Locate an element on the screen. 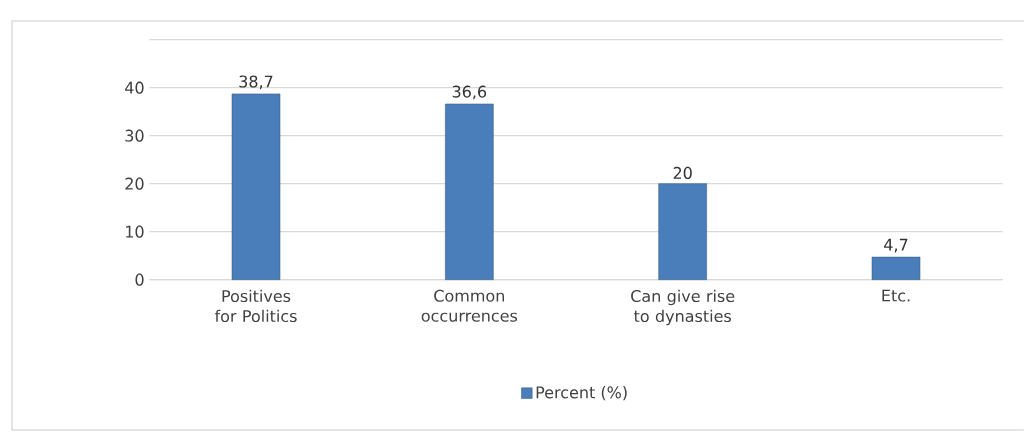 The image size is (1024, 433). y-tick-label: 0 is located at coordinates (139, 279).